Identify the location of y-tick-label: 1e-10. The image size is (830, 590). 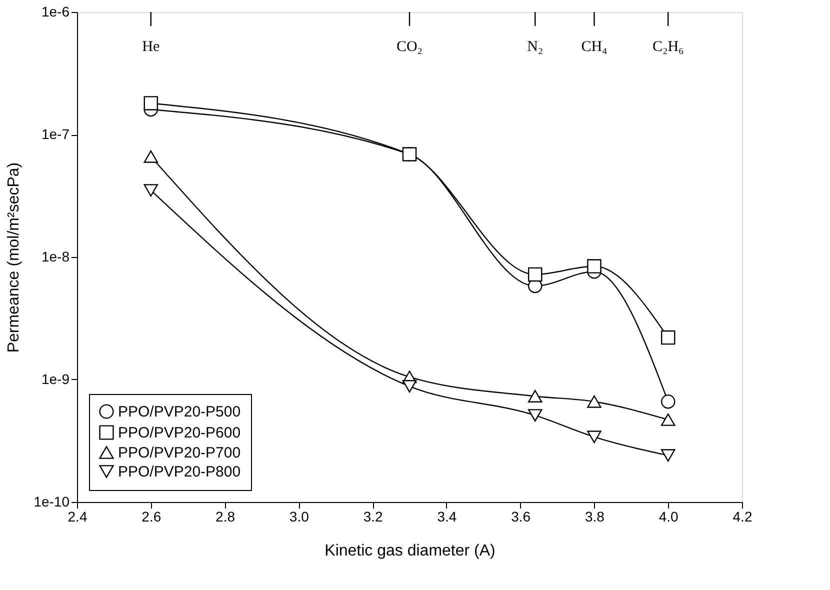
(52, 502).